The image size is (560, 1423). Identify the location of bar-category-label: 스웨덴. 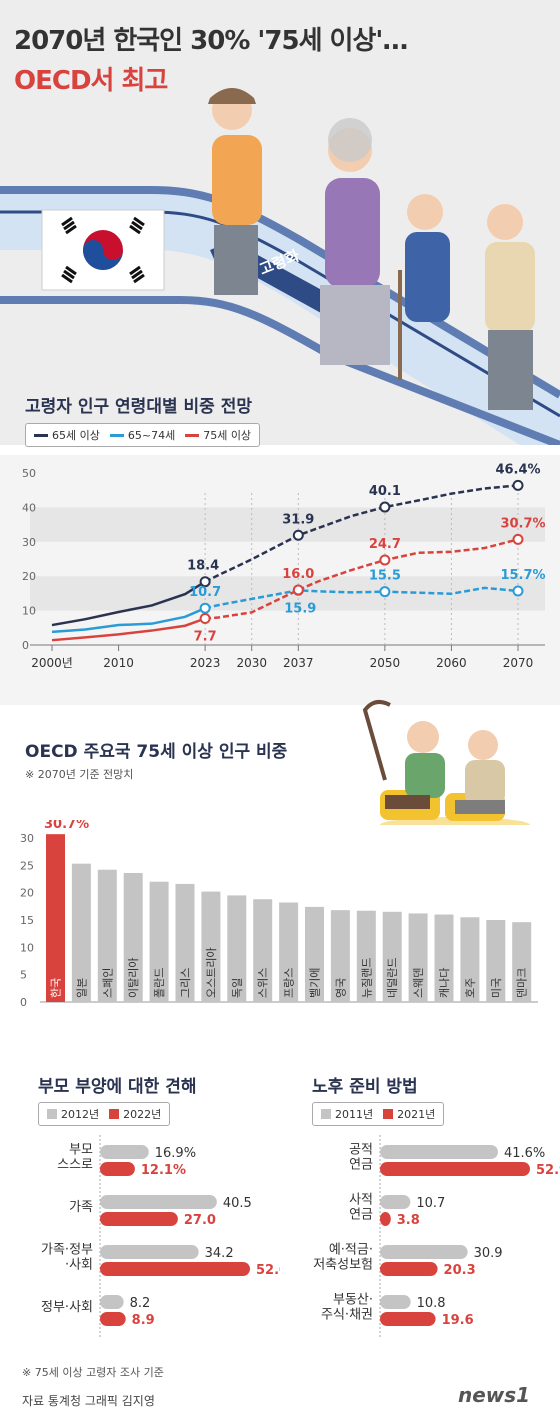
(418, 983).